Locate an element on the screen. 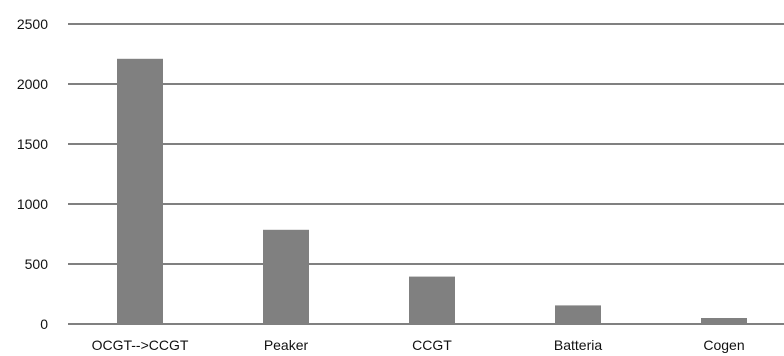 The image size is (784, 356). x-tick-label: Peaker is located at coordinates (286, 345).